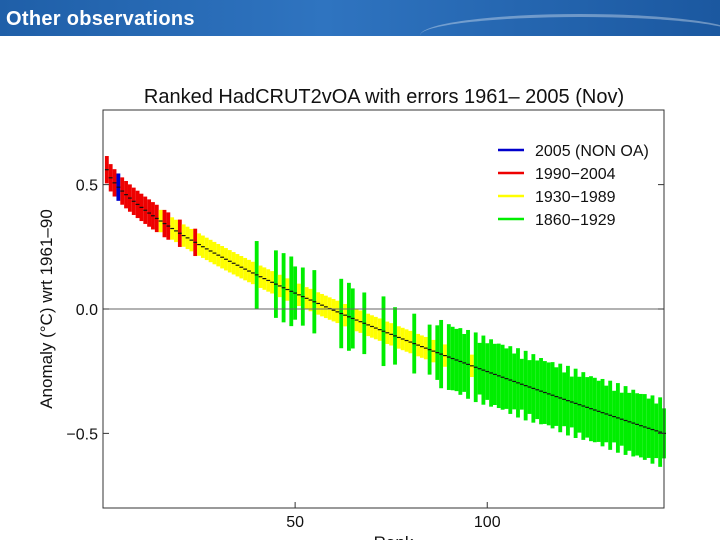 This screenshot has height=540, width=720. What do you see at coordinates (575, 220) in the screenshot?
I see `legend-label: 1860−1929` at bounding box center [575, 220].